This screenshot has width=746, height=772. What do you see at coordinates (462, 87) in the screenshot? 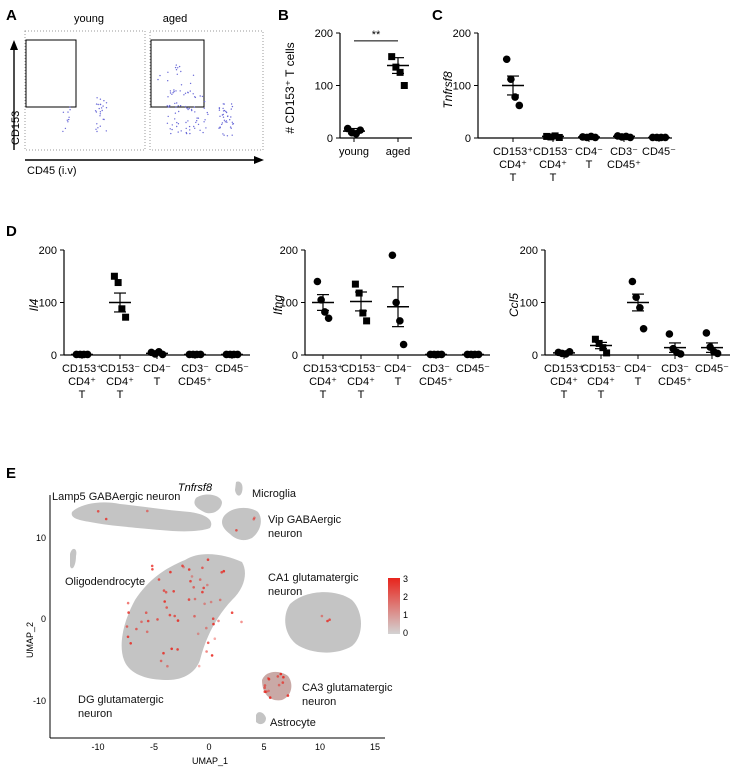
I see `y-tick-label: 100` at bounding box center [462, 87].